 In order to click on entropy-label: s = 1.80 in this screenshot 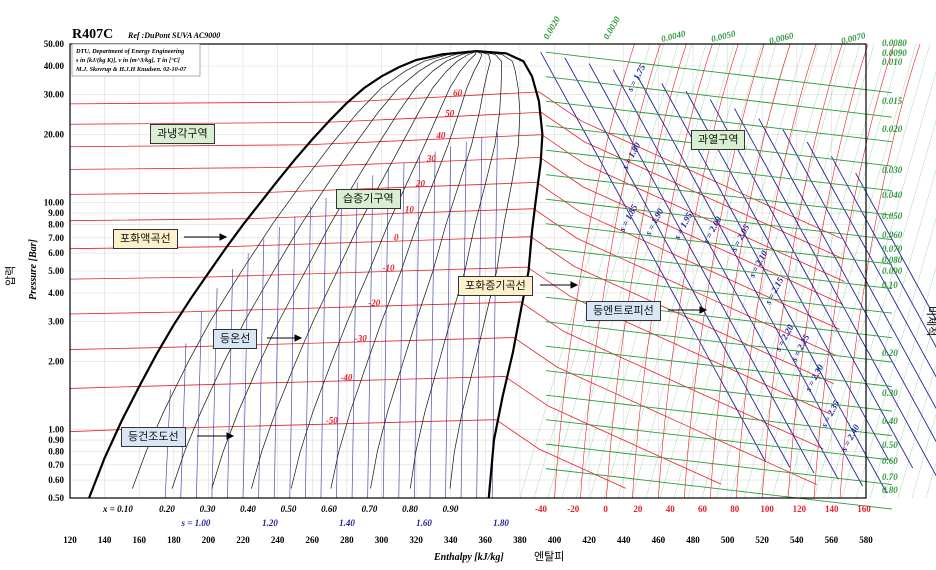, I will do `click(630, 156)`.